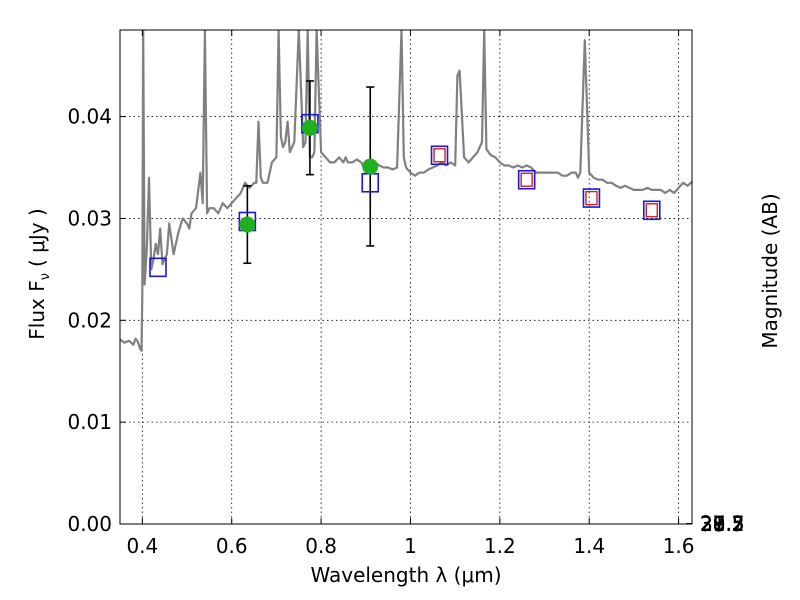 This screenshot has width=800, height=600. I want to click on x-tick-label: 1.6, so click(679, 546).